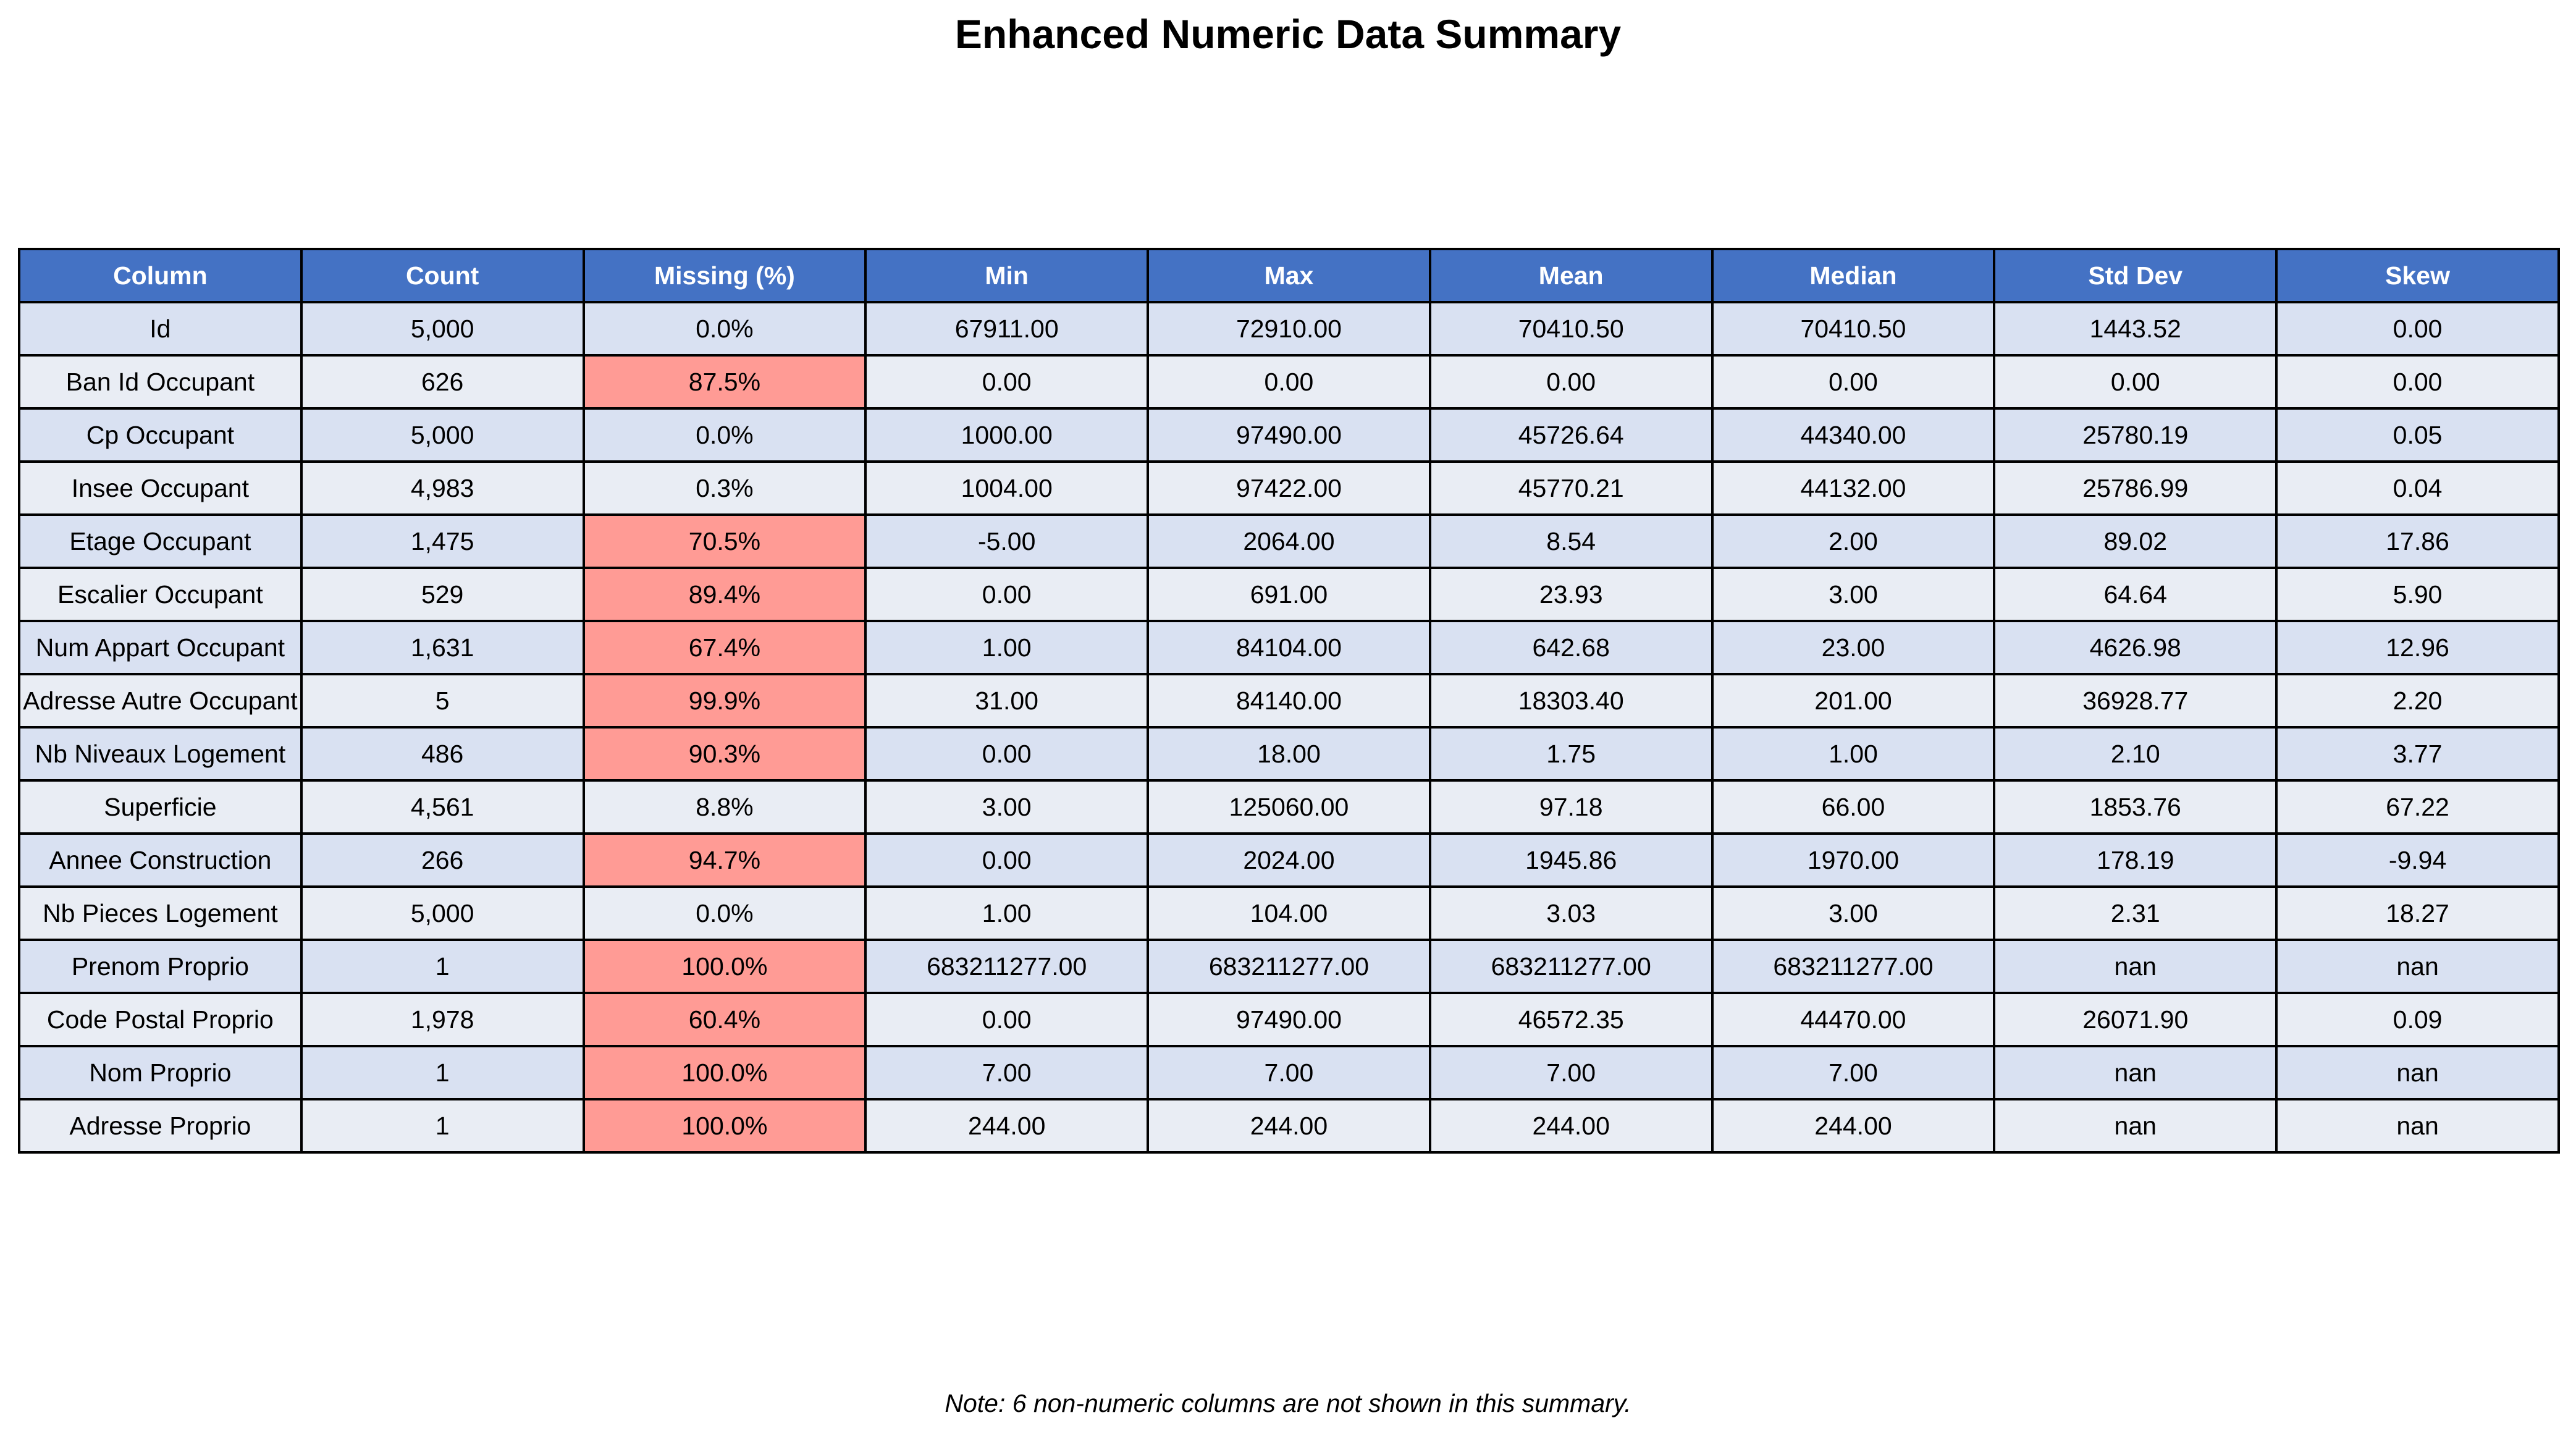 This screenshot has height=1436, width=2576. What do you see at coordinates (442, 1126) in the screenshot?
I see `cell-count: 1` at bounding box center [442, 1126].